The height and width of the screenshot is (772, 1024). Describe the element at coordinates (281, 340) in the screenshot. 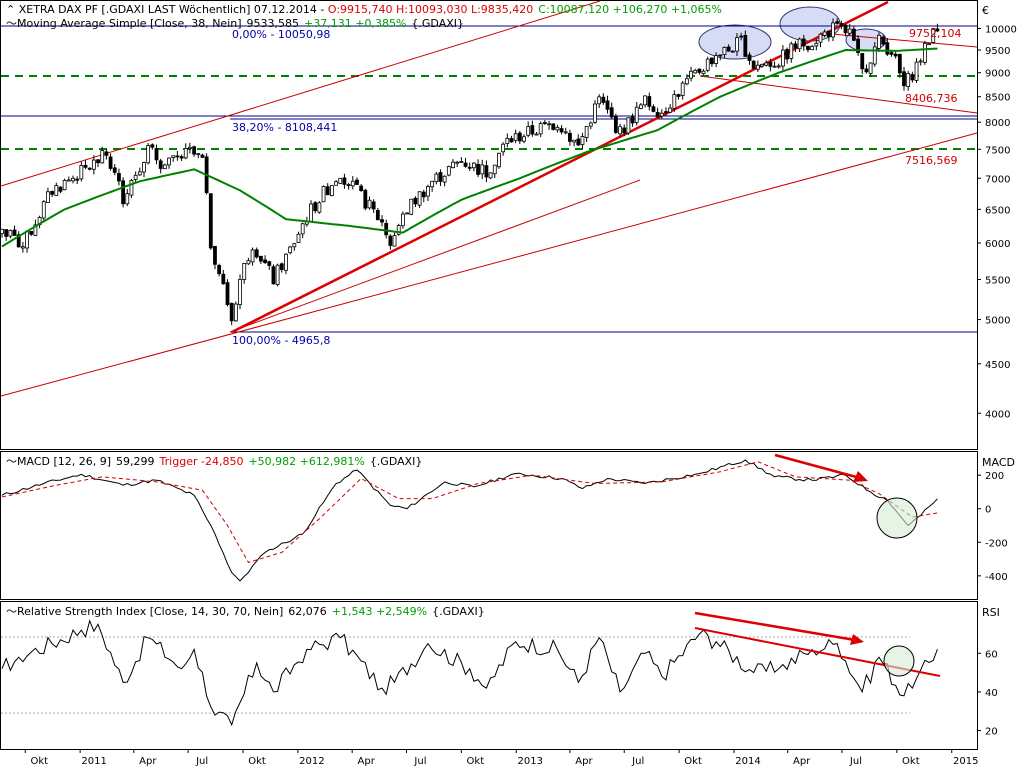

I see `fib-100-label: 100,00% - 4965,8` at that location.